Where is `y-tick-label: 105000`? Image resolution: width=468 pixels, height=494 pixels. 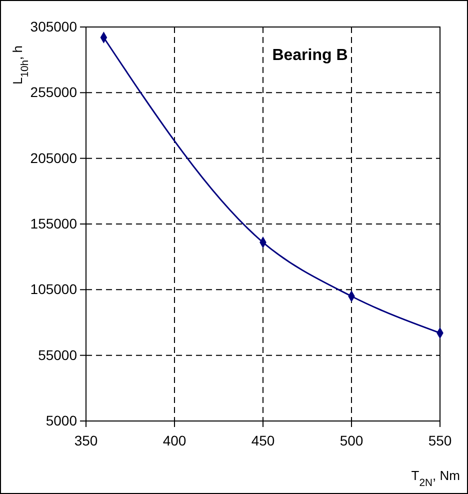
y-tick-label: 105000 is located at coordinates (54, 289).